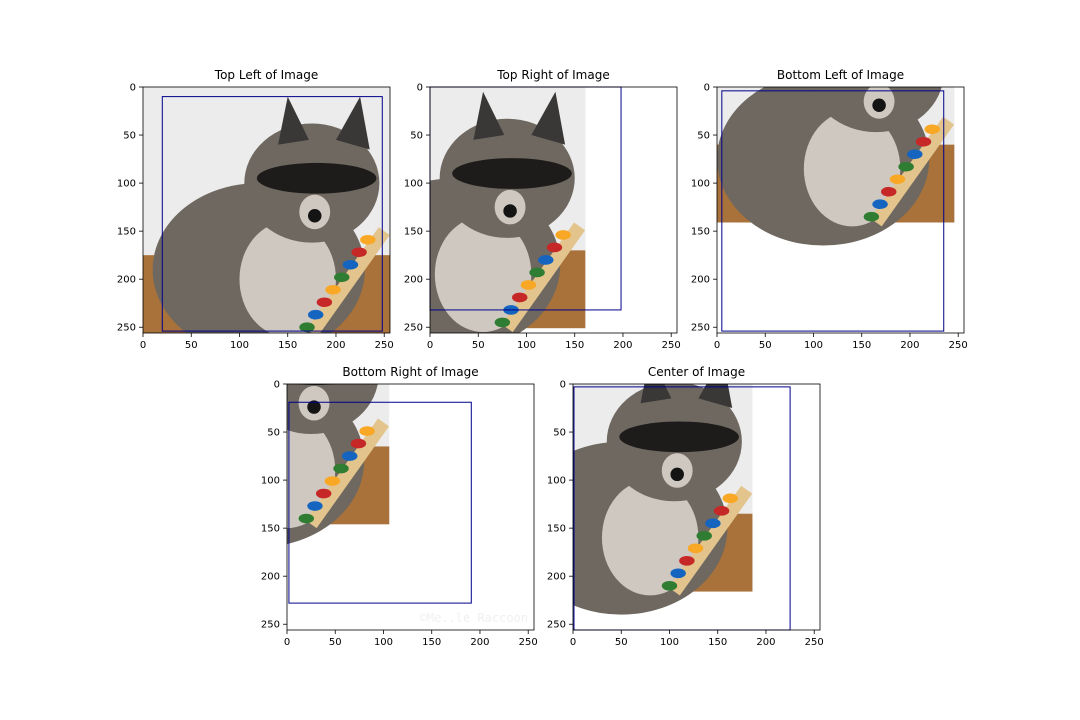 The width and height of the screenshot is (1080, 720). What do you see at coordinates (696, 372) in the screenshot?
I see `subplot-title: Center of Image` at bounding box center [696, 372].